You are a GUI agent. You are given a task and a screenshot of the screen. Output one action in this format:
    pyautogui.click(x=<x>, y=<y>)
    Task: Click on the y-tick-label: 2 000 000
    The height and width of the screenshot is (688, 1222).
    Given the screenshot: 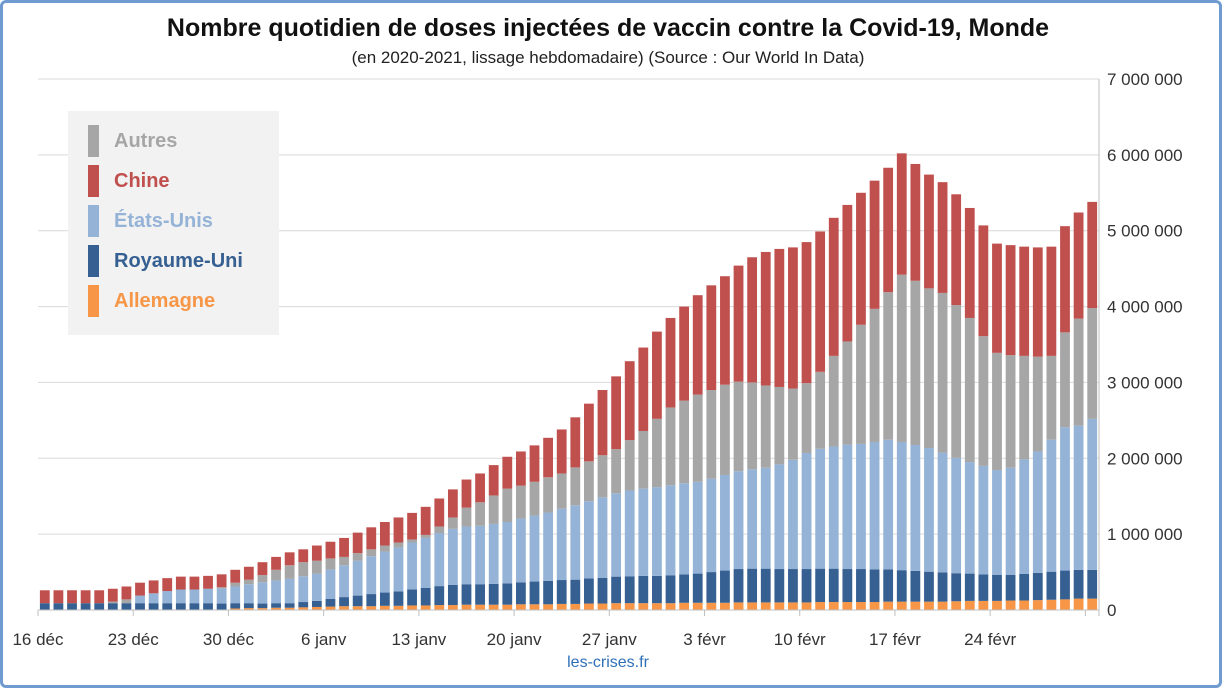 What is the action you would take?
    pyautogui.click(x=1145, y=458)
    